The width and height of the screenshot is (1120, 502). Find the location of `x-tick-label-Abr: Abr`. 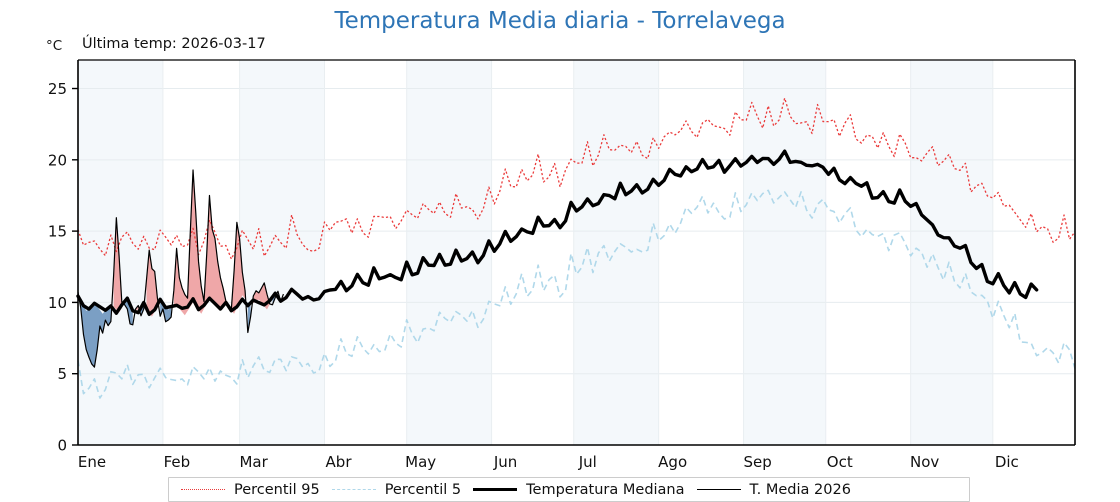

x-tick-label-Abr: Abr is located at coordinates (339, 462).